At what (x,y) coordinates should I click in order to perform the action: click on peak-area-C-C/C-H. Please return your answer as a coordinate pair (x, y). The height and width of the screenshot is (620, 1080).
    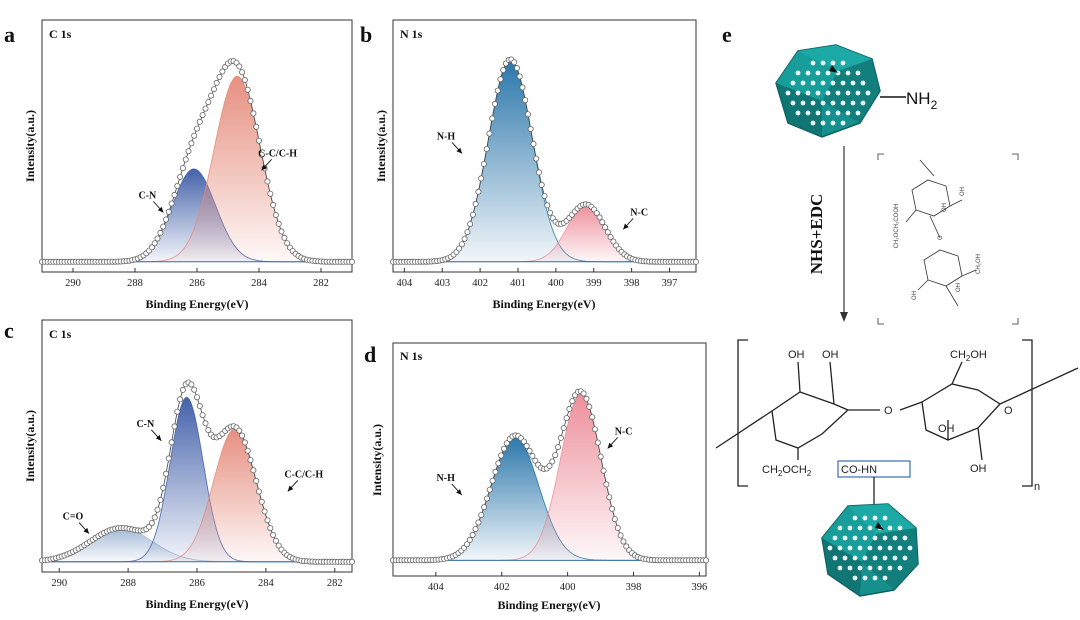
    Looking at the image, I should click on (197, 169).